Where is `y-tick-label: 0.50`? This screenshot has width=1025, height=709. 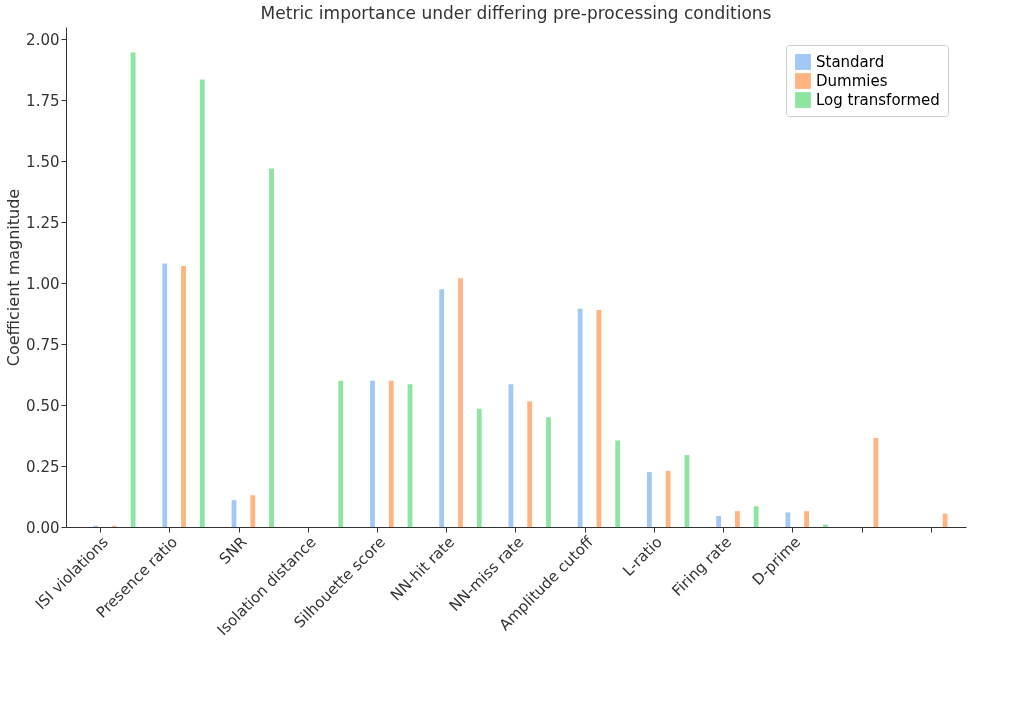
y-tick-label: 0.50 is located at coordinates (43, 405).